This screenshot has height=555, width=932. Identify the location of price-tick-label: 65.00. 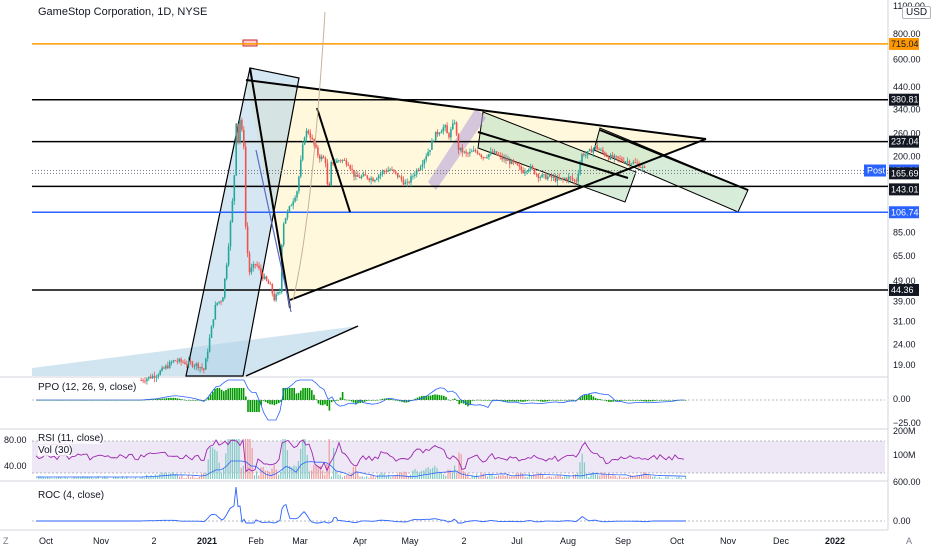
(904, 256).